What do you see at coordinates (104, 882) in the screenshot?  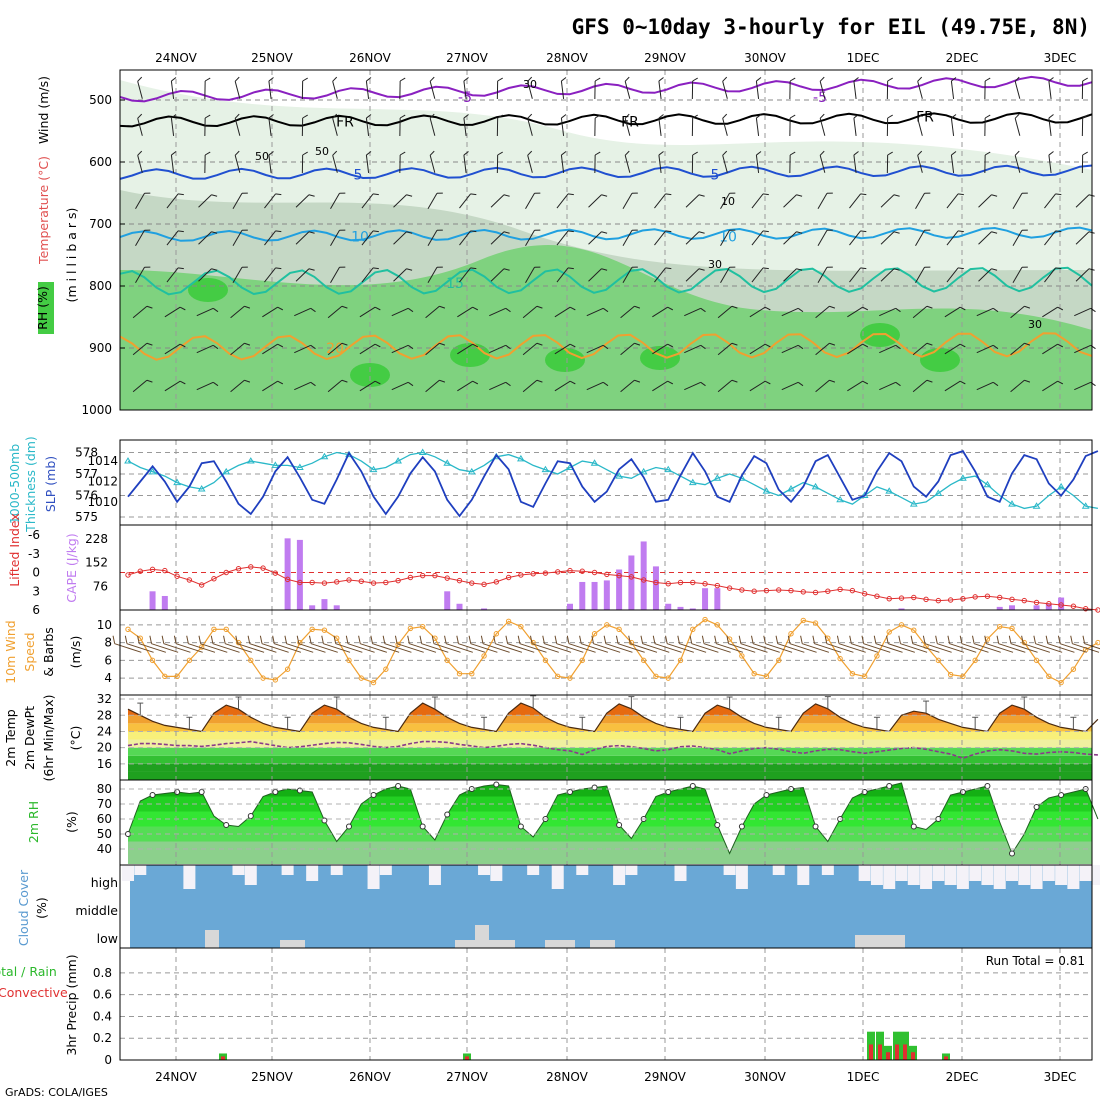 I see `cloud-level-label-high: high` at bounding box center [104, 882].